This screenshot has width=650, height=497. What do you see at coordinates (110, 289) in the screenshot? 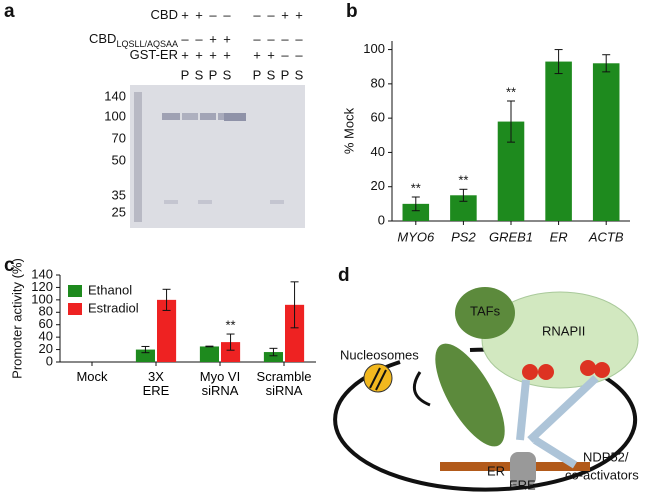
I see `legend-label: Ethanol` at bounding box center [110, 289].